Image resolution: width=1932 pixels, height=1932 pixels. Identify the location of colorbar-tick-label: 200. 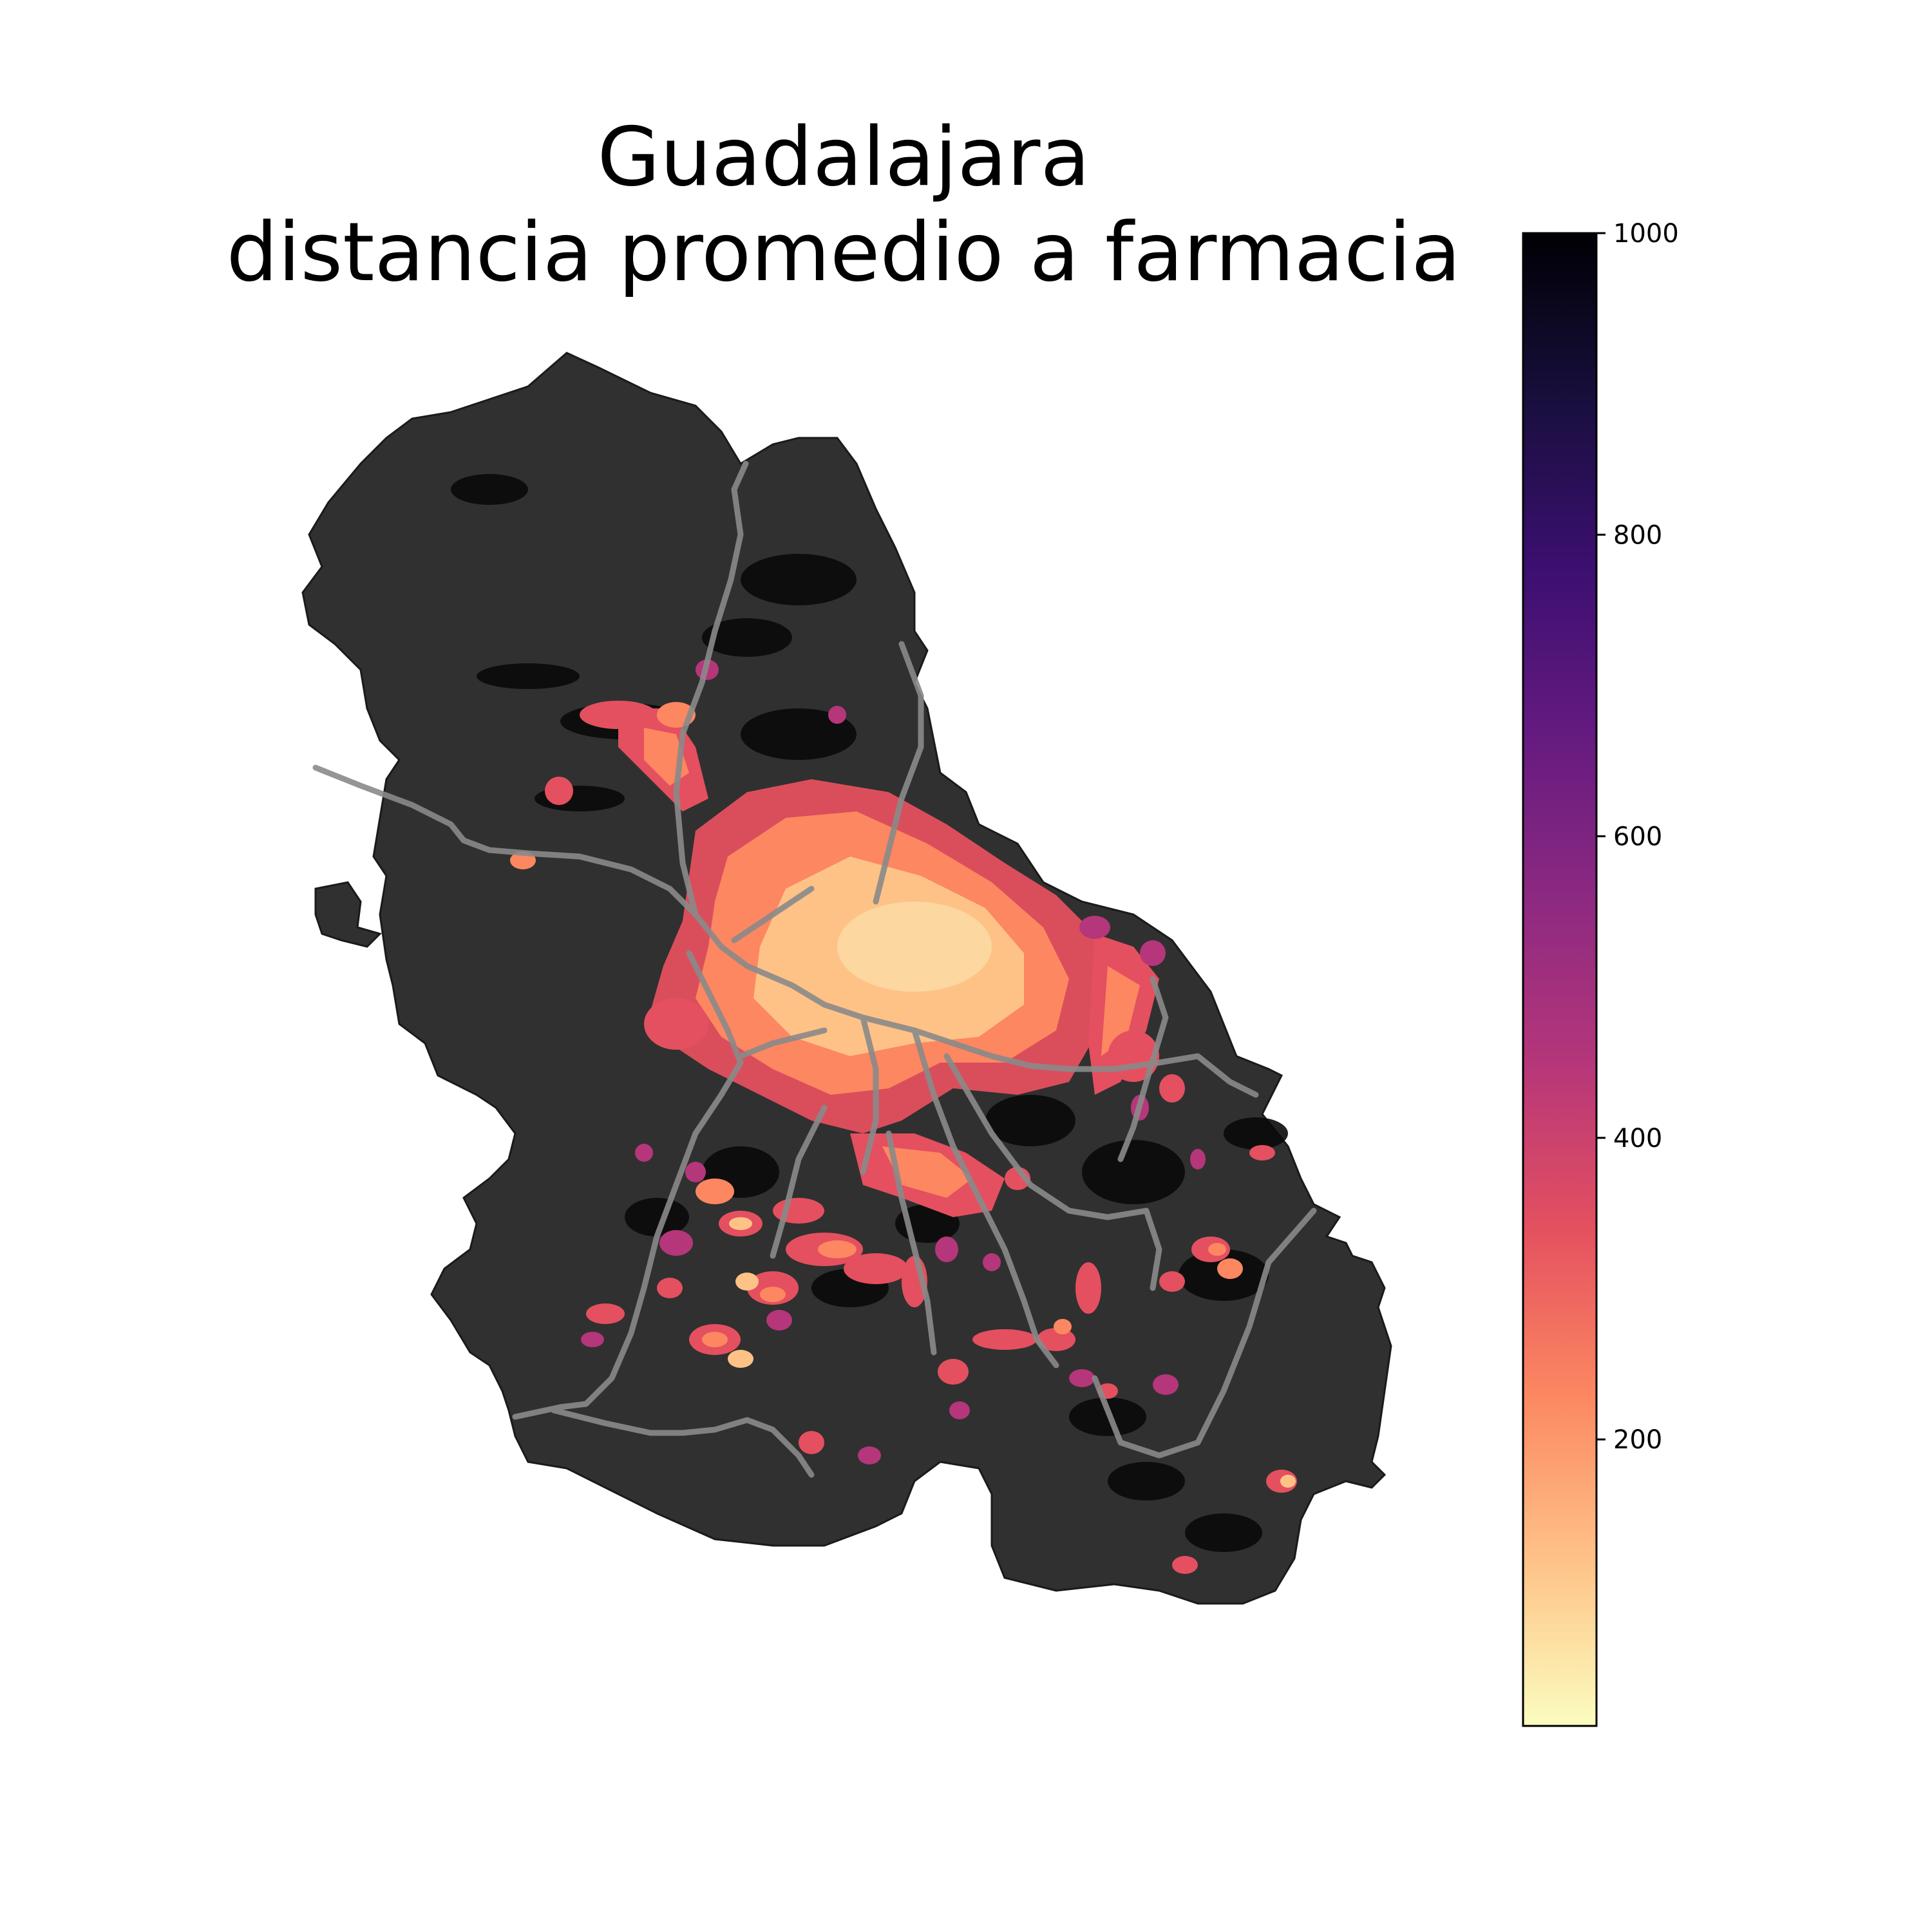
(1638, 1440).